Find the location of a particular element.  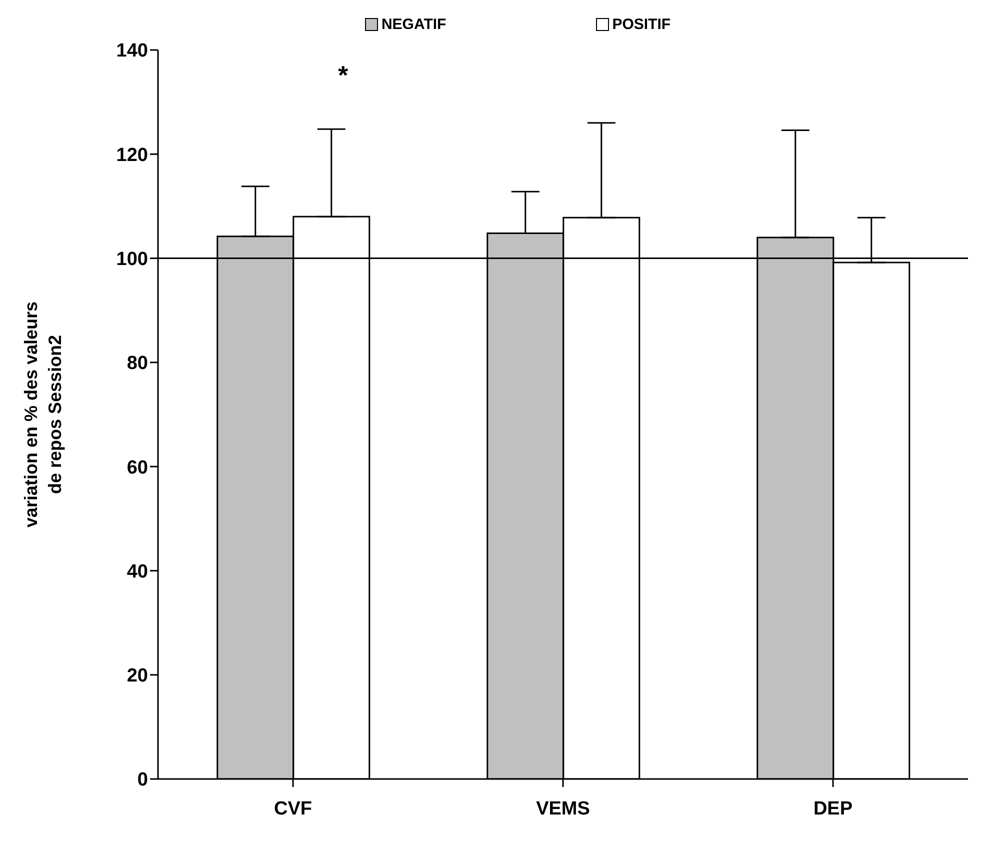

x-tick-label: CVF is located at coordinates (293, 809).